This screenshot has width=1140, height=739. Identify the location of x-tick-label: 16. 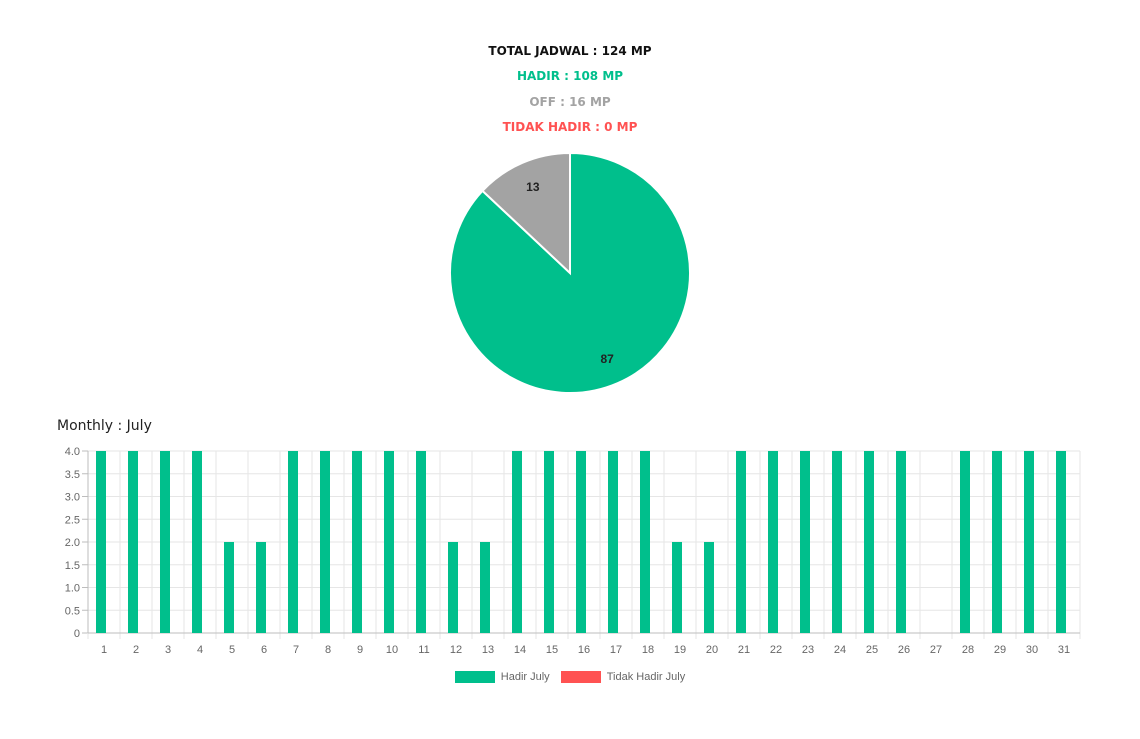
(584, 650).